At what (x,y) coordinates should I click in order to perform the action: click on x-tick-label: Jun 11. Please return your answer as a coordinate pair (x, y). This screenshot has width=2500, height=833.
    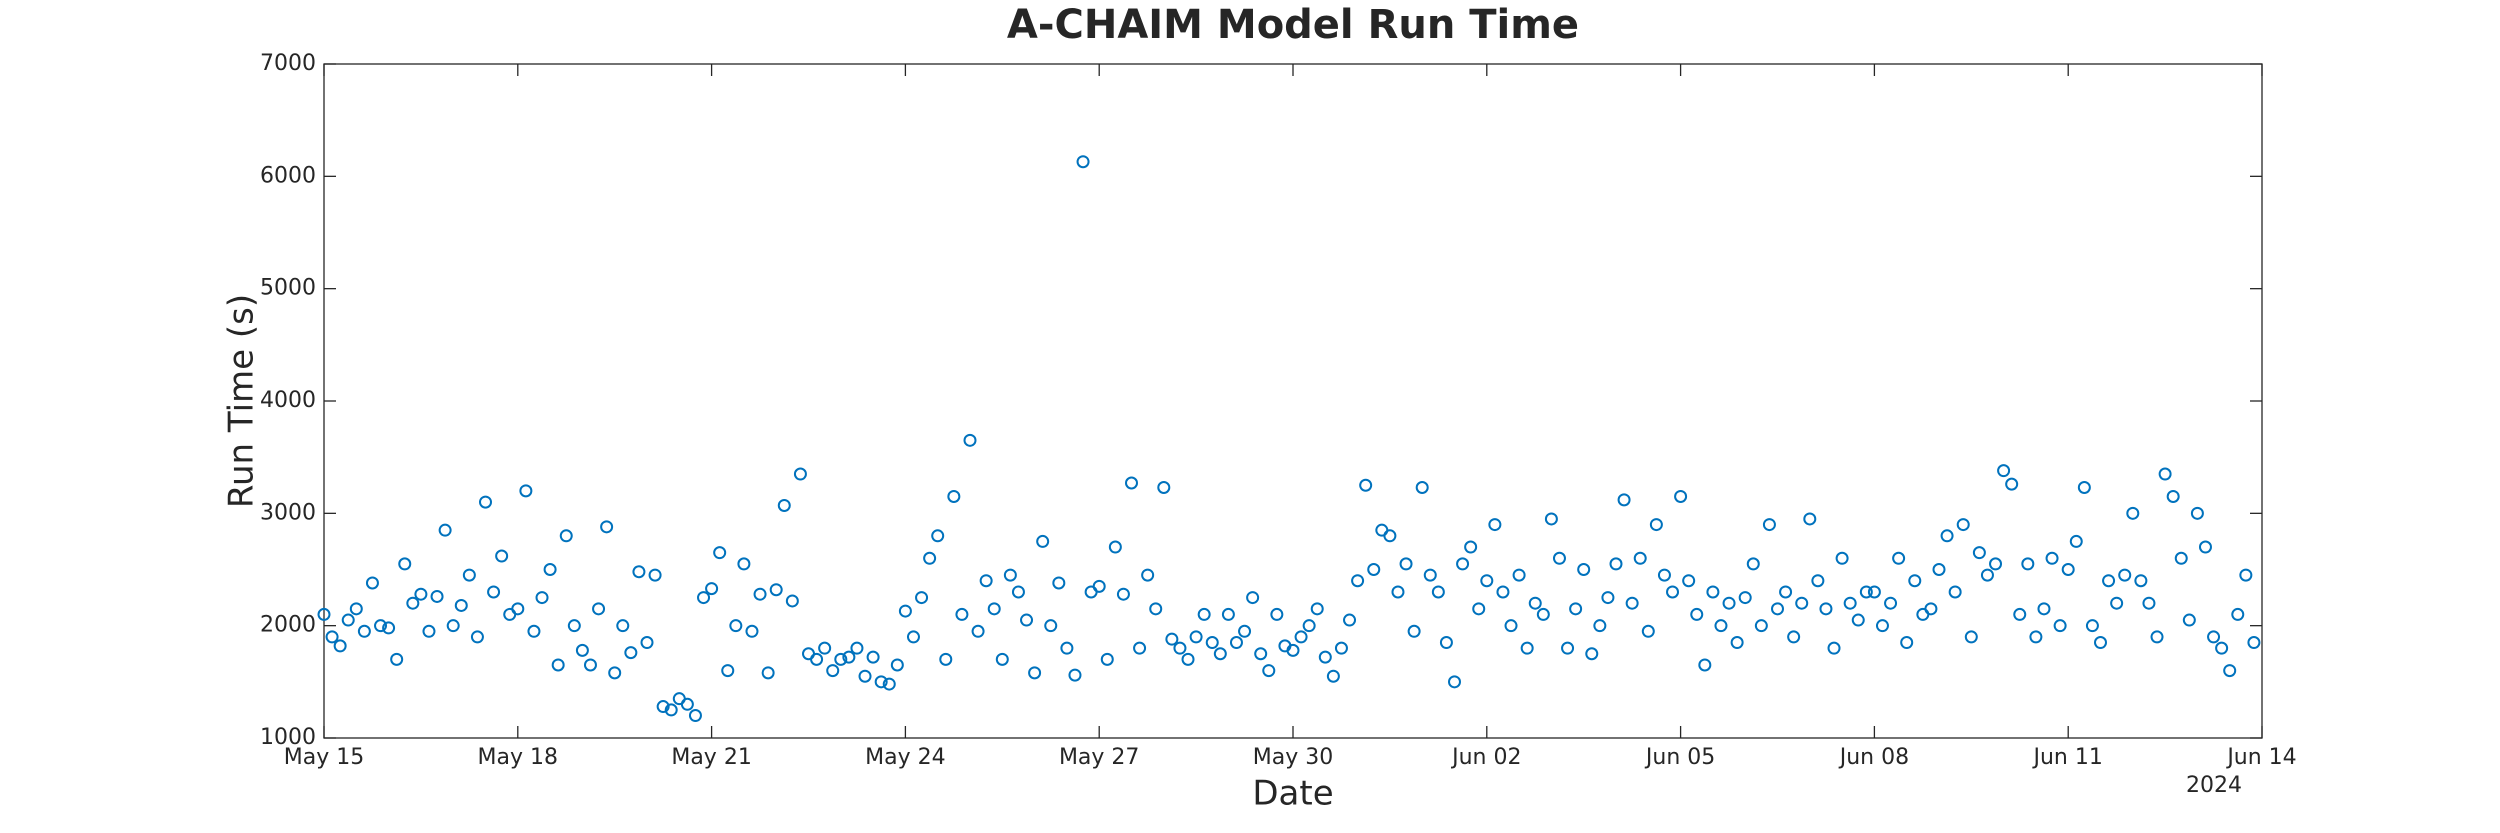
    Looking at the image, I should click on (2067, 757).